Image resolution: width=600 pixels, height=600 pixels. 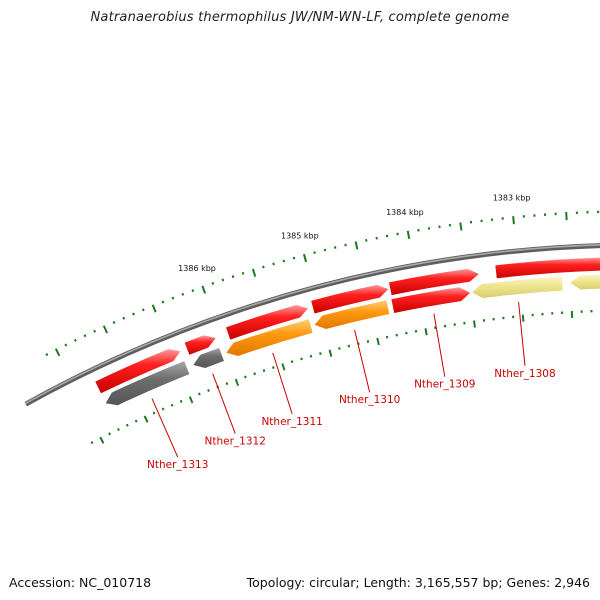 I want to click on gene-label: Nther_1310, so click(x=369, y=400).